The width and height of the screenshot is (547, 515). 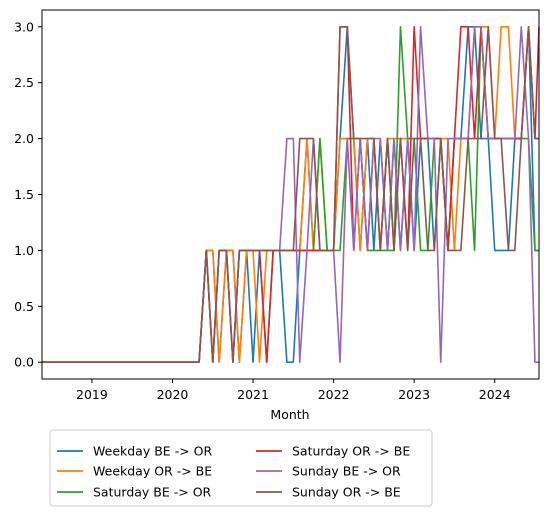 What do you see at coordinates (152, 492) in the screenshot?
I see `legend-label: Saturday BE -> OR` at bounding box center [152, 492].